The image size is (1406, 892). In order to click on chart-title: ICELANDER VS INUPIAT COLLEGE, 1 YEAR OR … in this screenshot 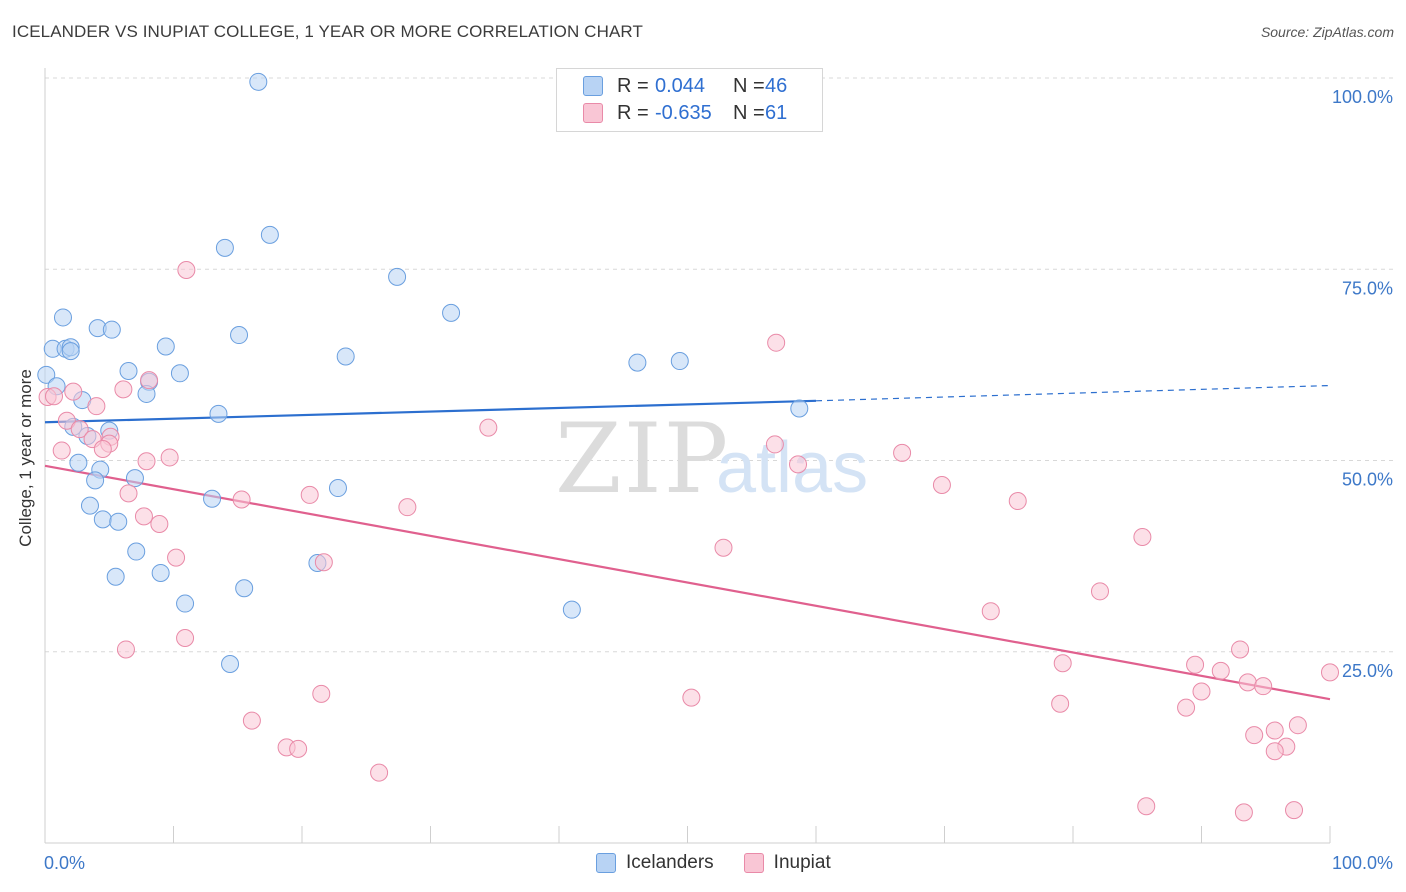, I will do `click(327, 31)`.